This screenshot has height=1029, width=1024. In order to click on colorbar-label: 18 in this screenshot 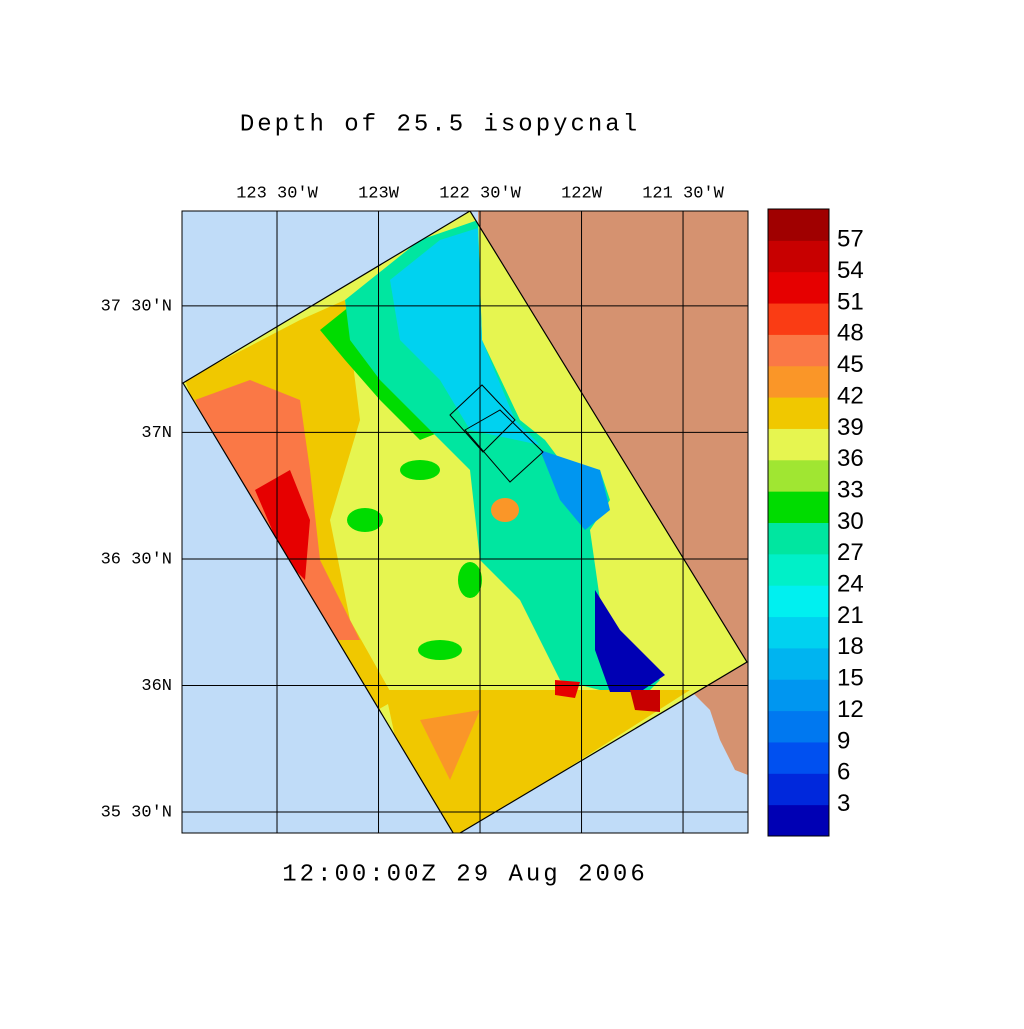, I will do `click(850, 646)`.